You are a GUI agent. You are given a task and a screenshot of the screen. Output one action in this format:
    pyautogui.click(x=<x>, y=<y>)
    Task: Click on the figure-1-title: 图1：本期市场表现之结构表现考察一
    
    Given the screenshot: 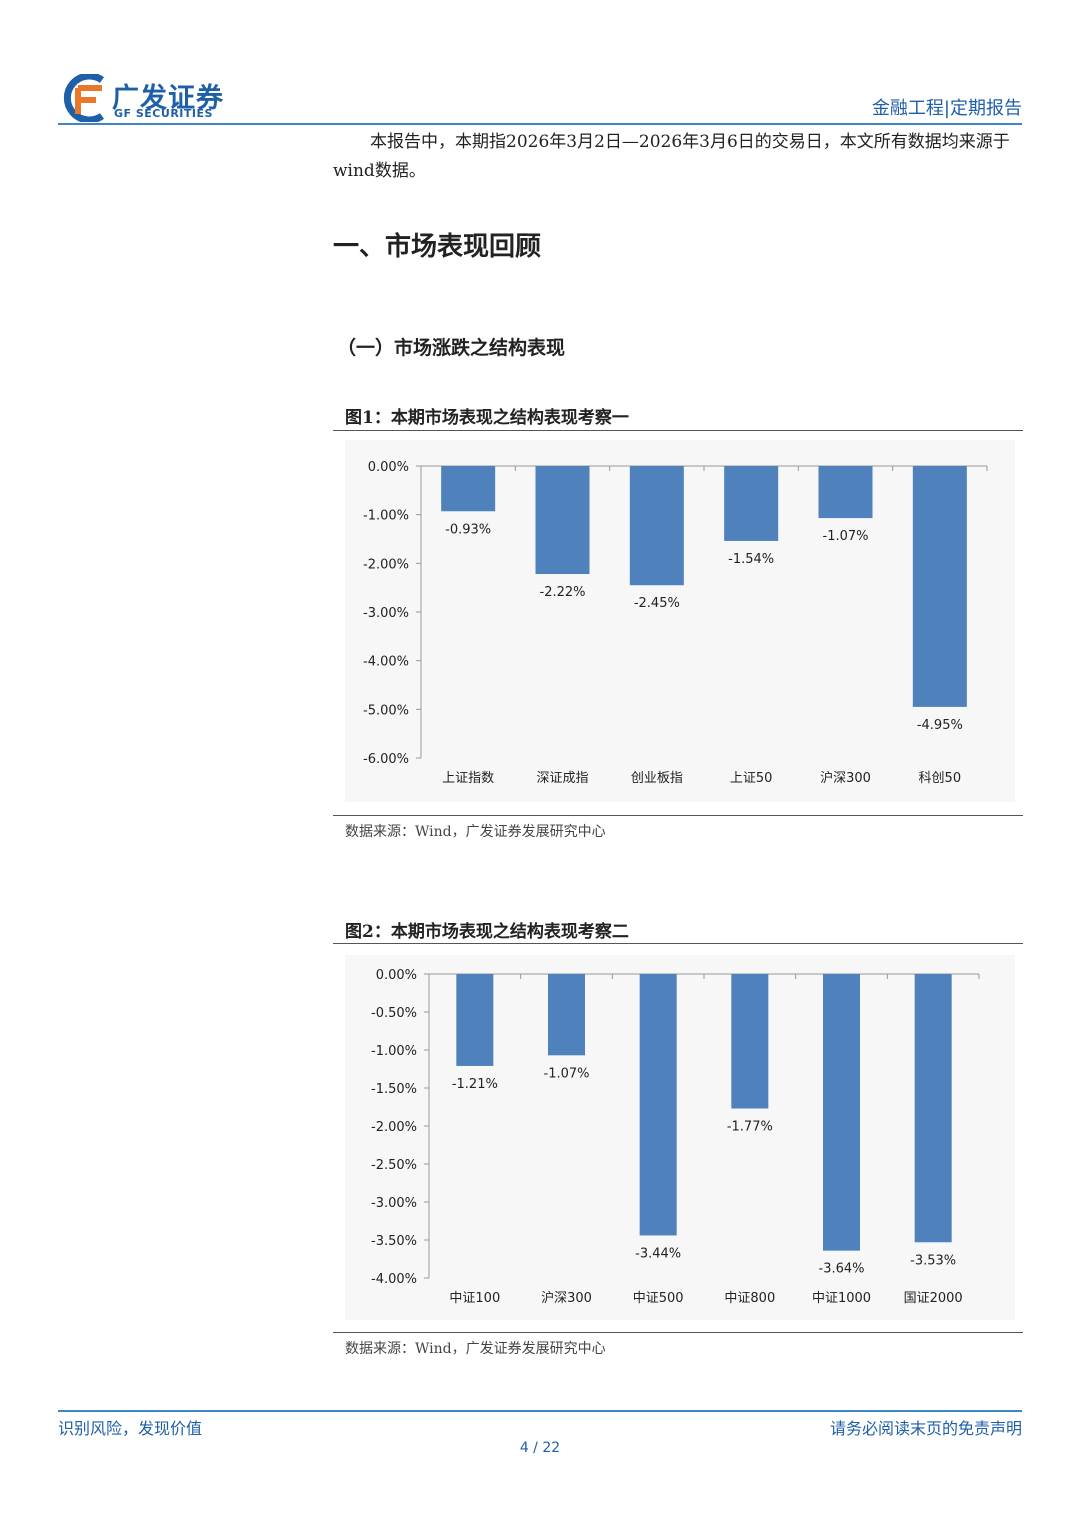 What is the action you would take?
    pyautogui.click(x=487, y=418)
    